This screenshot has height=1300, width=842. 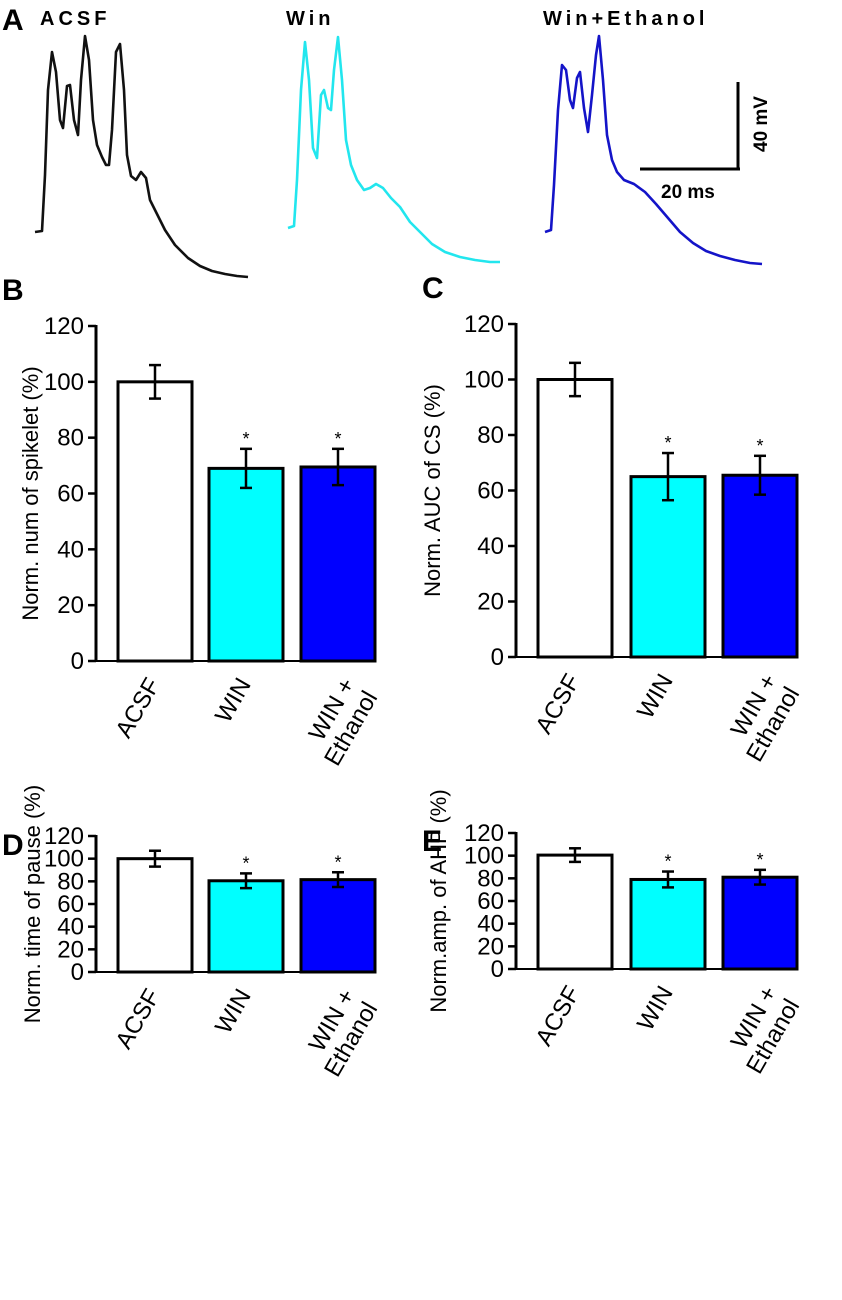 I want to click on y-axis-label: Norm. time of pause (%), so click(x=32, y=904).